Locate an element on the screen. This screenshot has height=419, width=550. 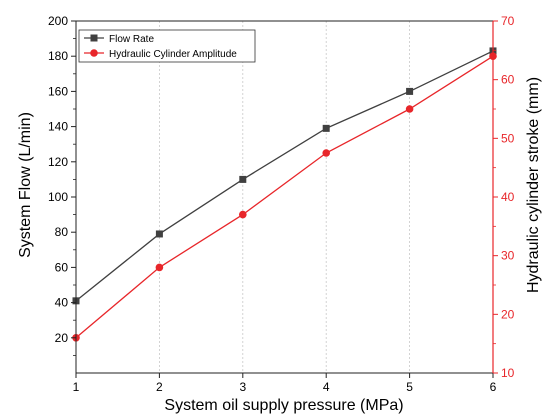
y-right-tick-label-50: 50 is located at coordinates (508, 138).